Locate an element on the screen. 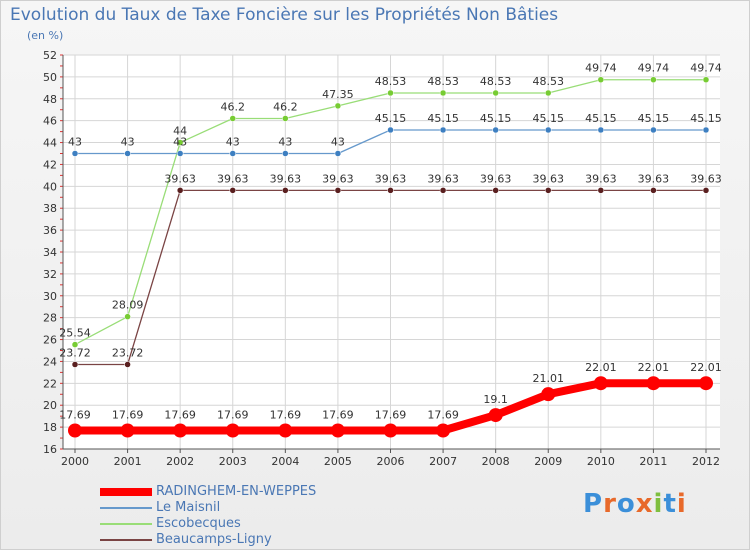  y-tick-label: 18 is located at coordinates (50, 427).